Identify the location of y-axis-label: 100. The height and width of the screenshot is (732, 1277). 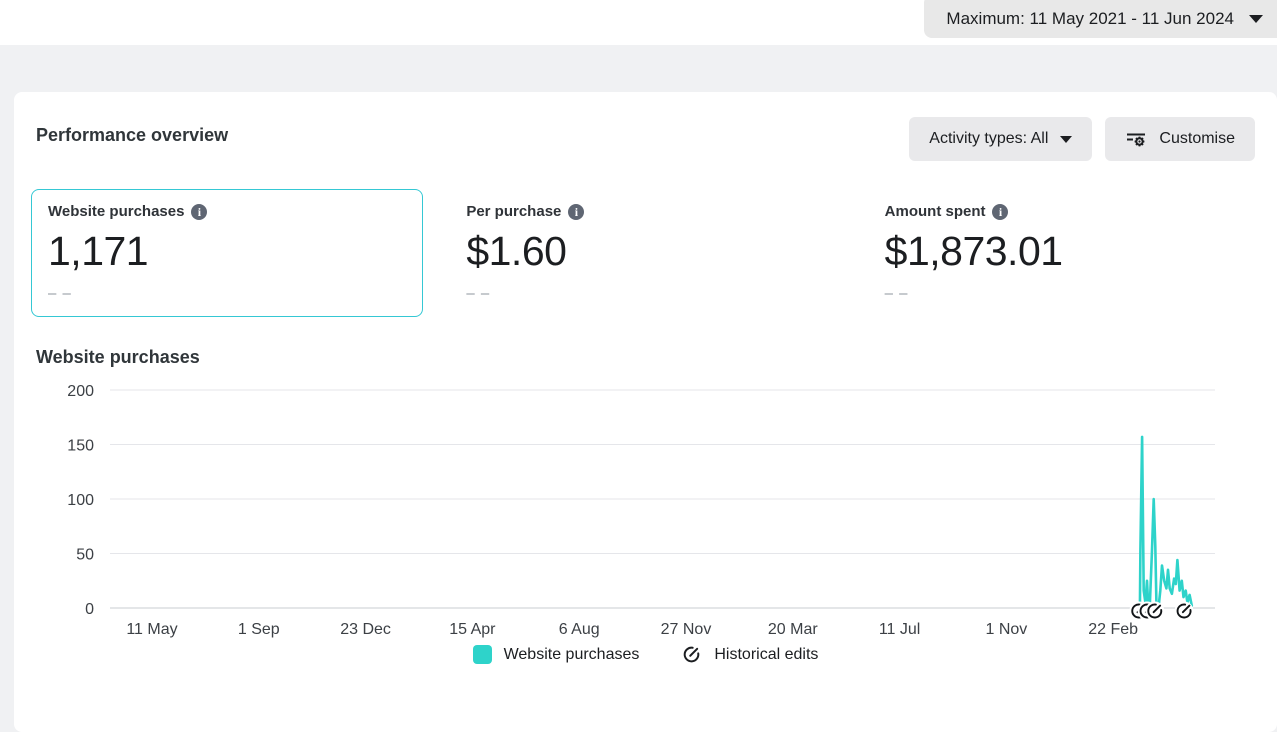
(80, 500).